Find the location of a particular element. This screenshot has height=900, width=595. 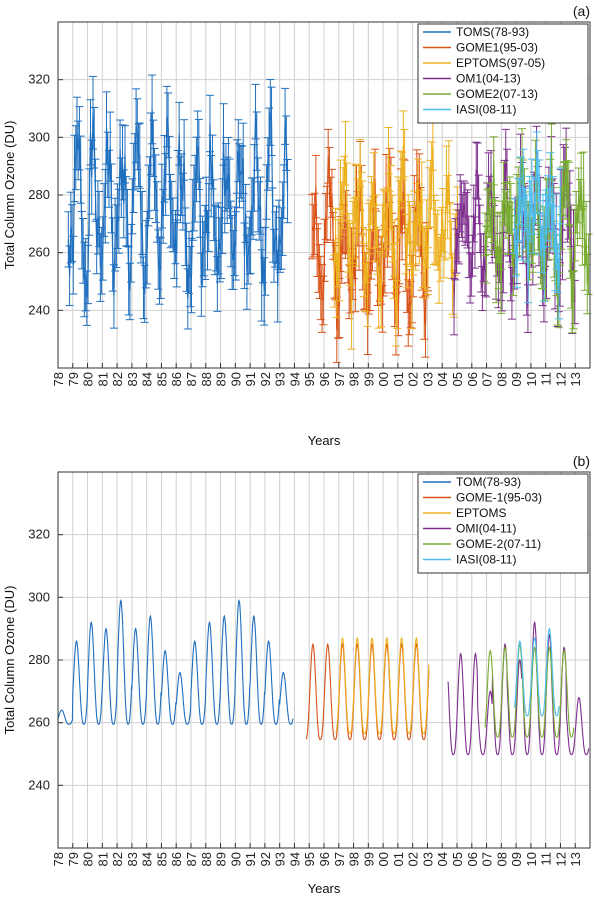

x-tick-label: 93 is located at coordinates (280, 859).